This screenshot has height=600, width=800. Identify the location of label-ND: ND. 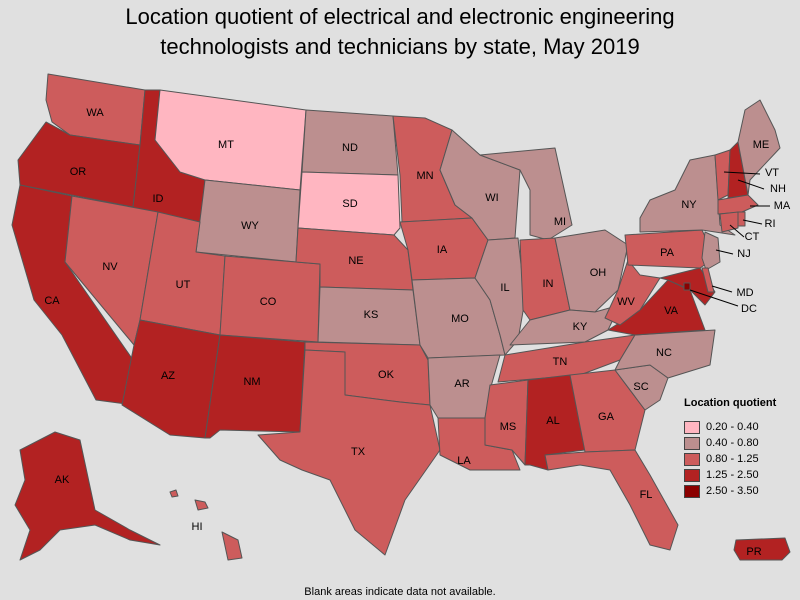
(350, 148).